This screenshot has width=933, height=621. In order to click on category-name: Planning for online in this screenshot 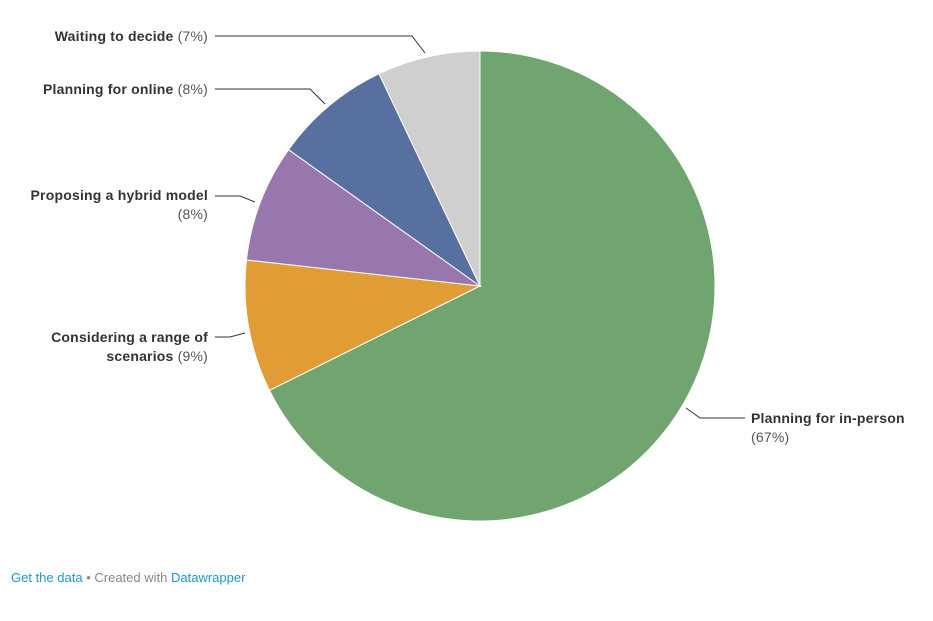, I will do `click(108, 89)`.